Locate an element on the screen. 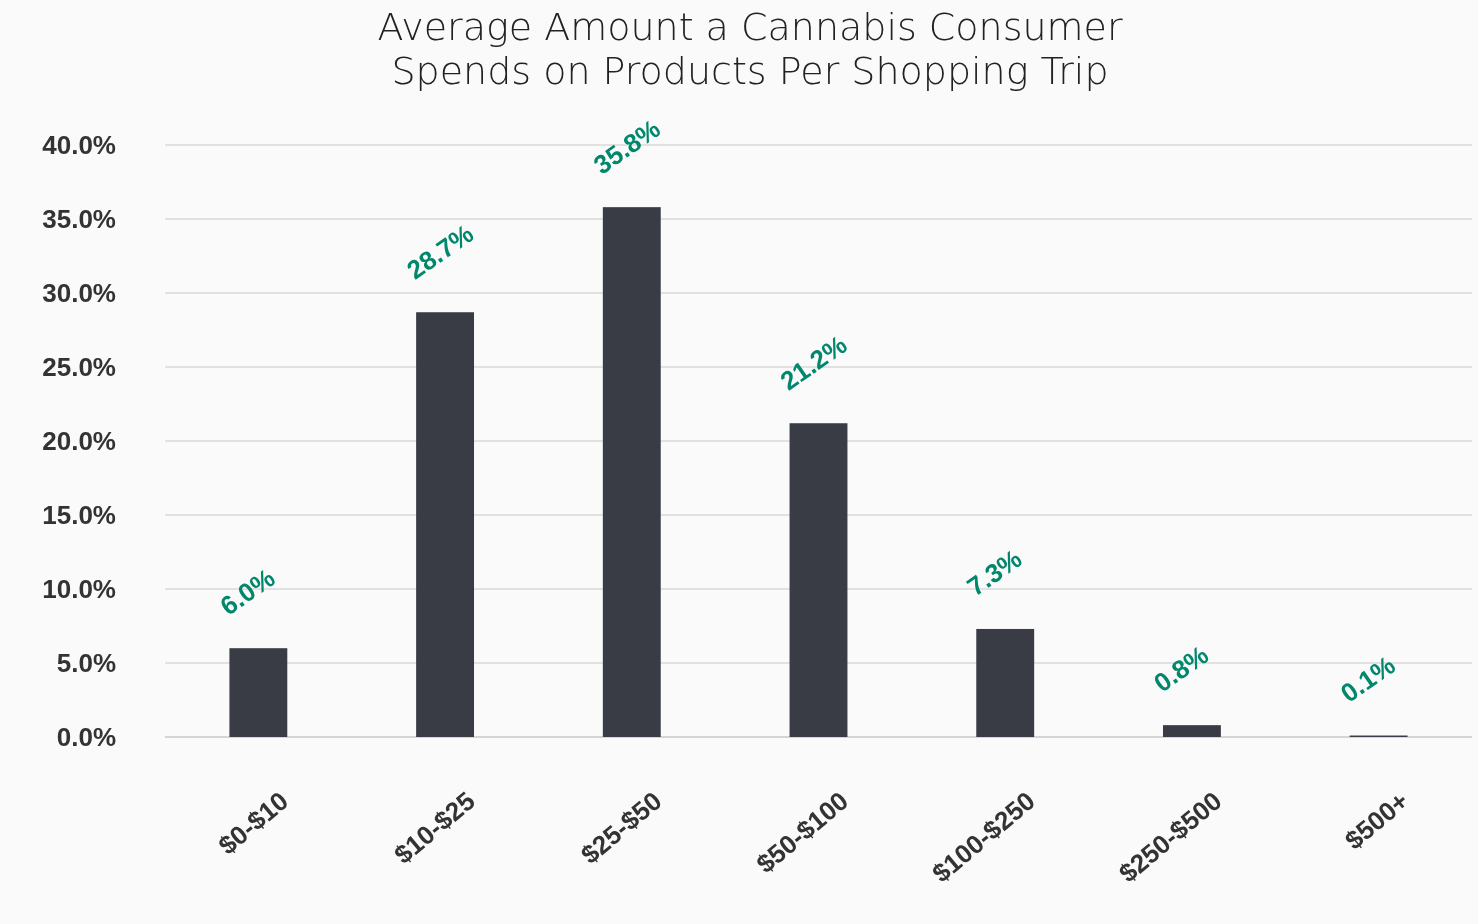  y-tick-label: 35.0% is located at coordinates (79, 219).